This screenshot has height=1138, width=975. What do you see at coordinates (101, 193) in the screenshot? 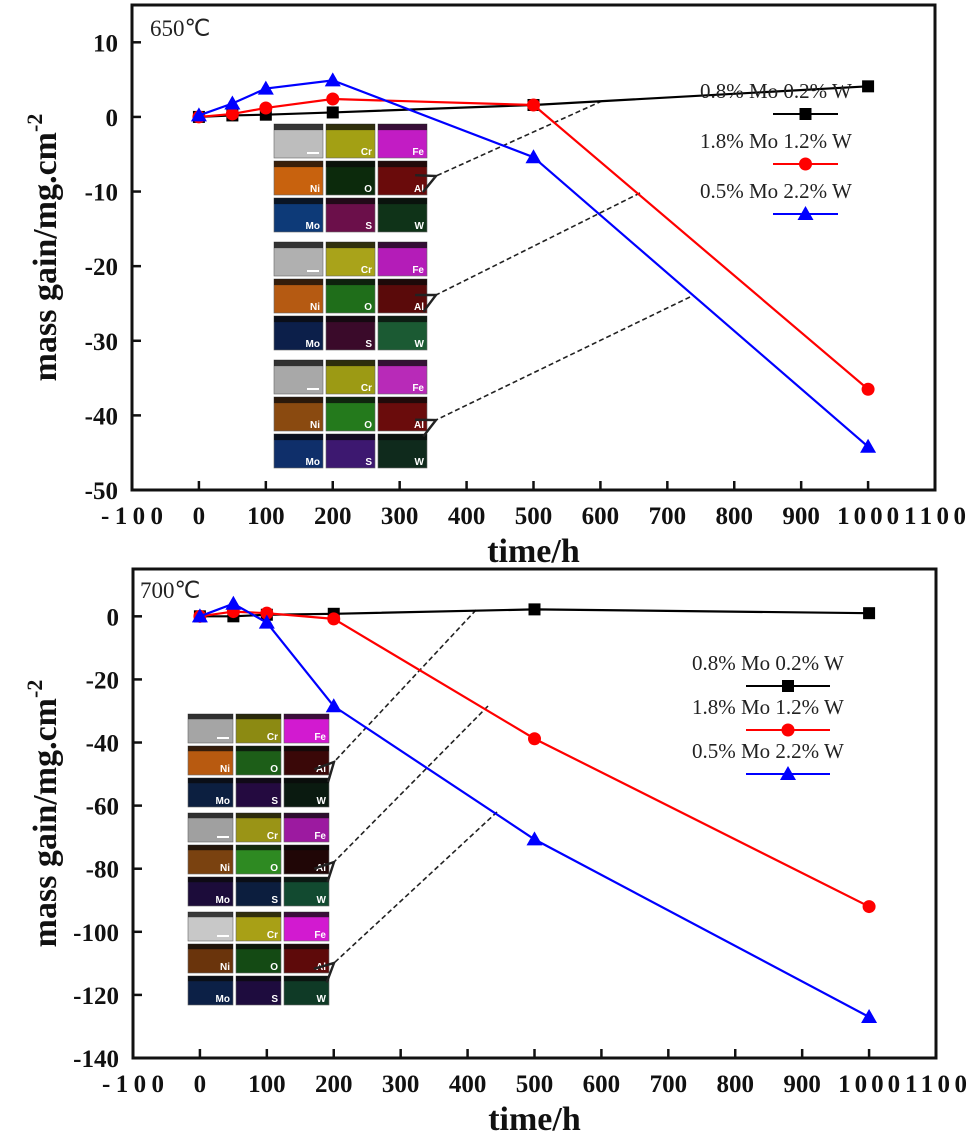
I see `y-tick-label: -10` at bounding box center [101, 193].